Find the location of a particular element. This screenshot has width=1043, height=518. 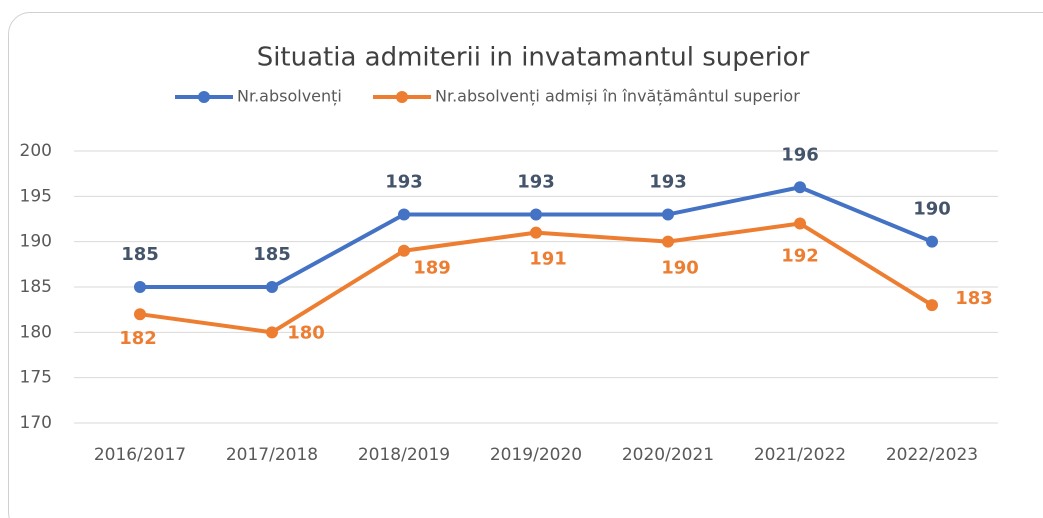

legend-label: Nr.absolvenți is located at coordinates (289, 96).